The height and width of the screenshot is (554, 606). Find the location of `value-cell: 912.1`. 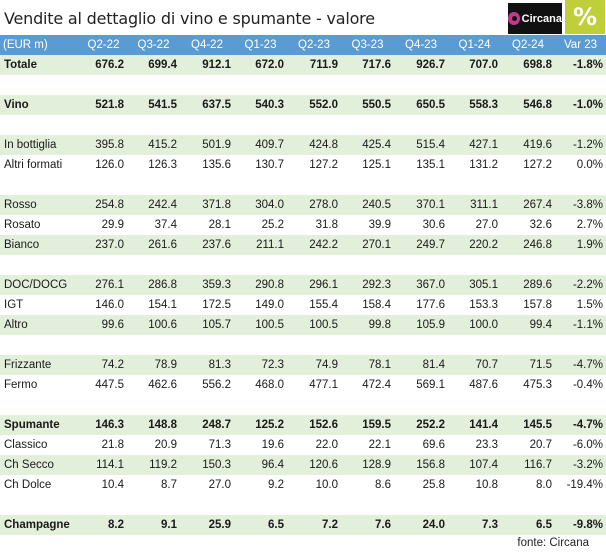

value-cell: 912.1 is located at coordinates (207, 65).